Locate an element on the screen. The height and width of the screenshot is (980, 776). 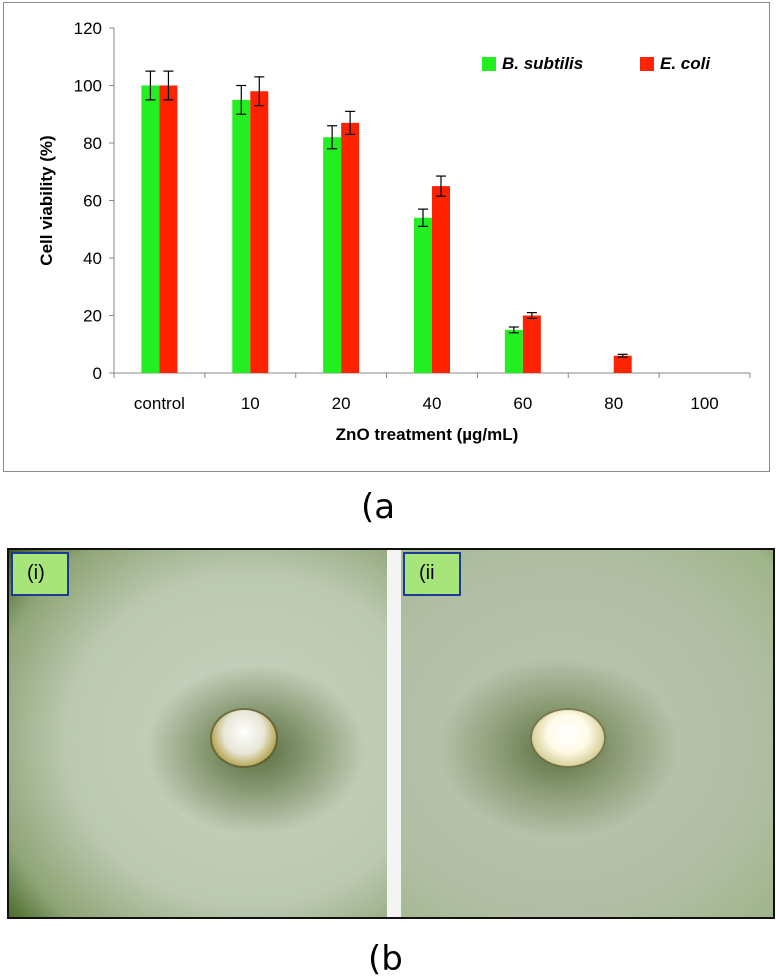
caption-b: (b is located at coordinates (385, 959).